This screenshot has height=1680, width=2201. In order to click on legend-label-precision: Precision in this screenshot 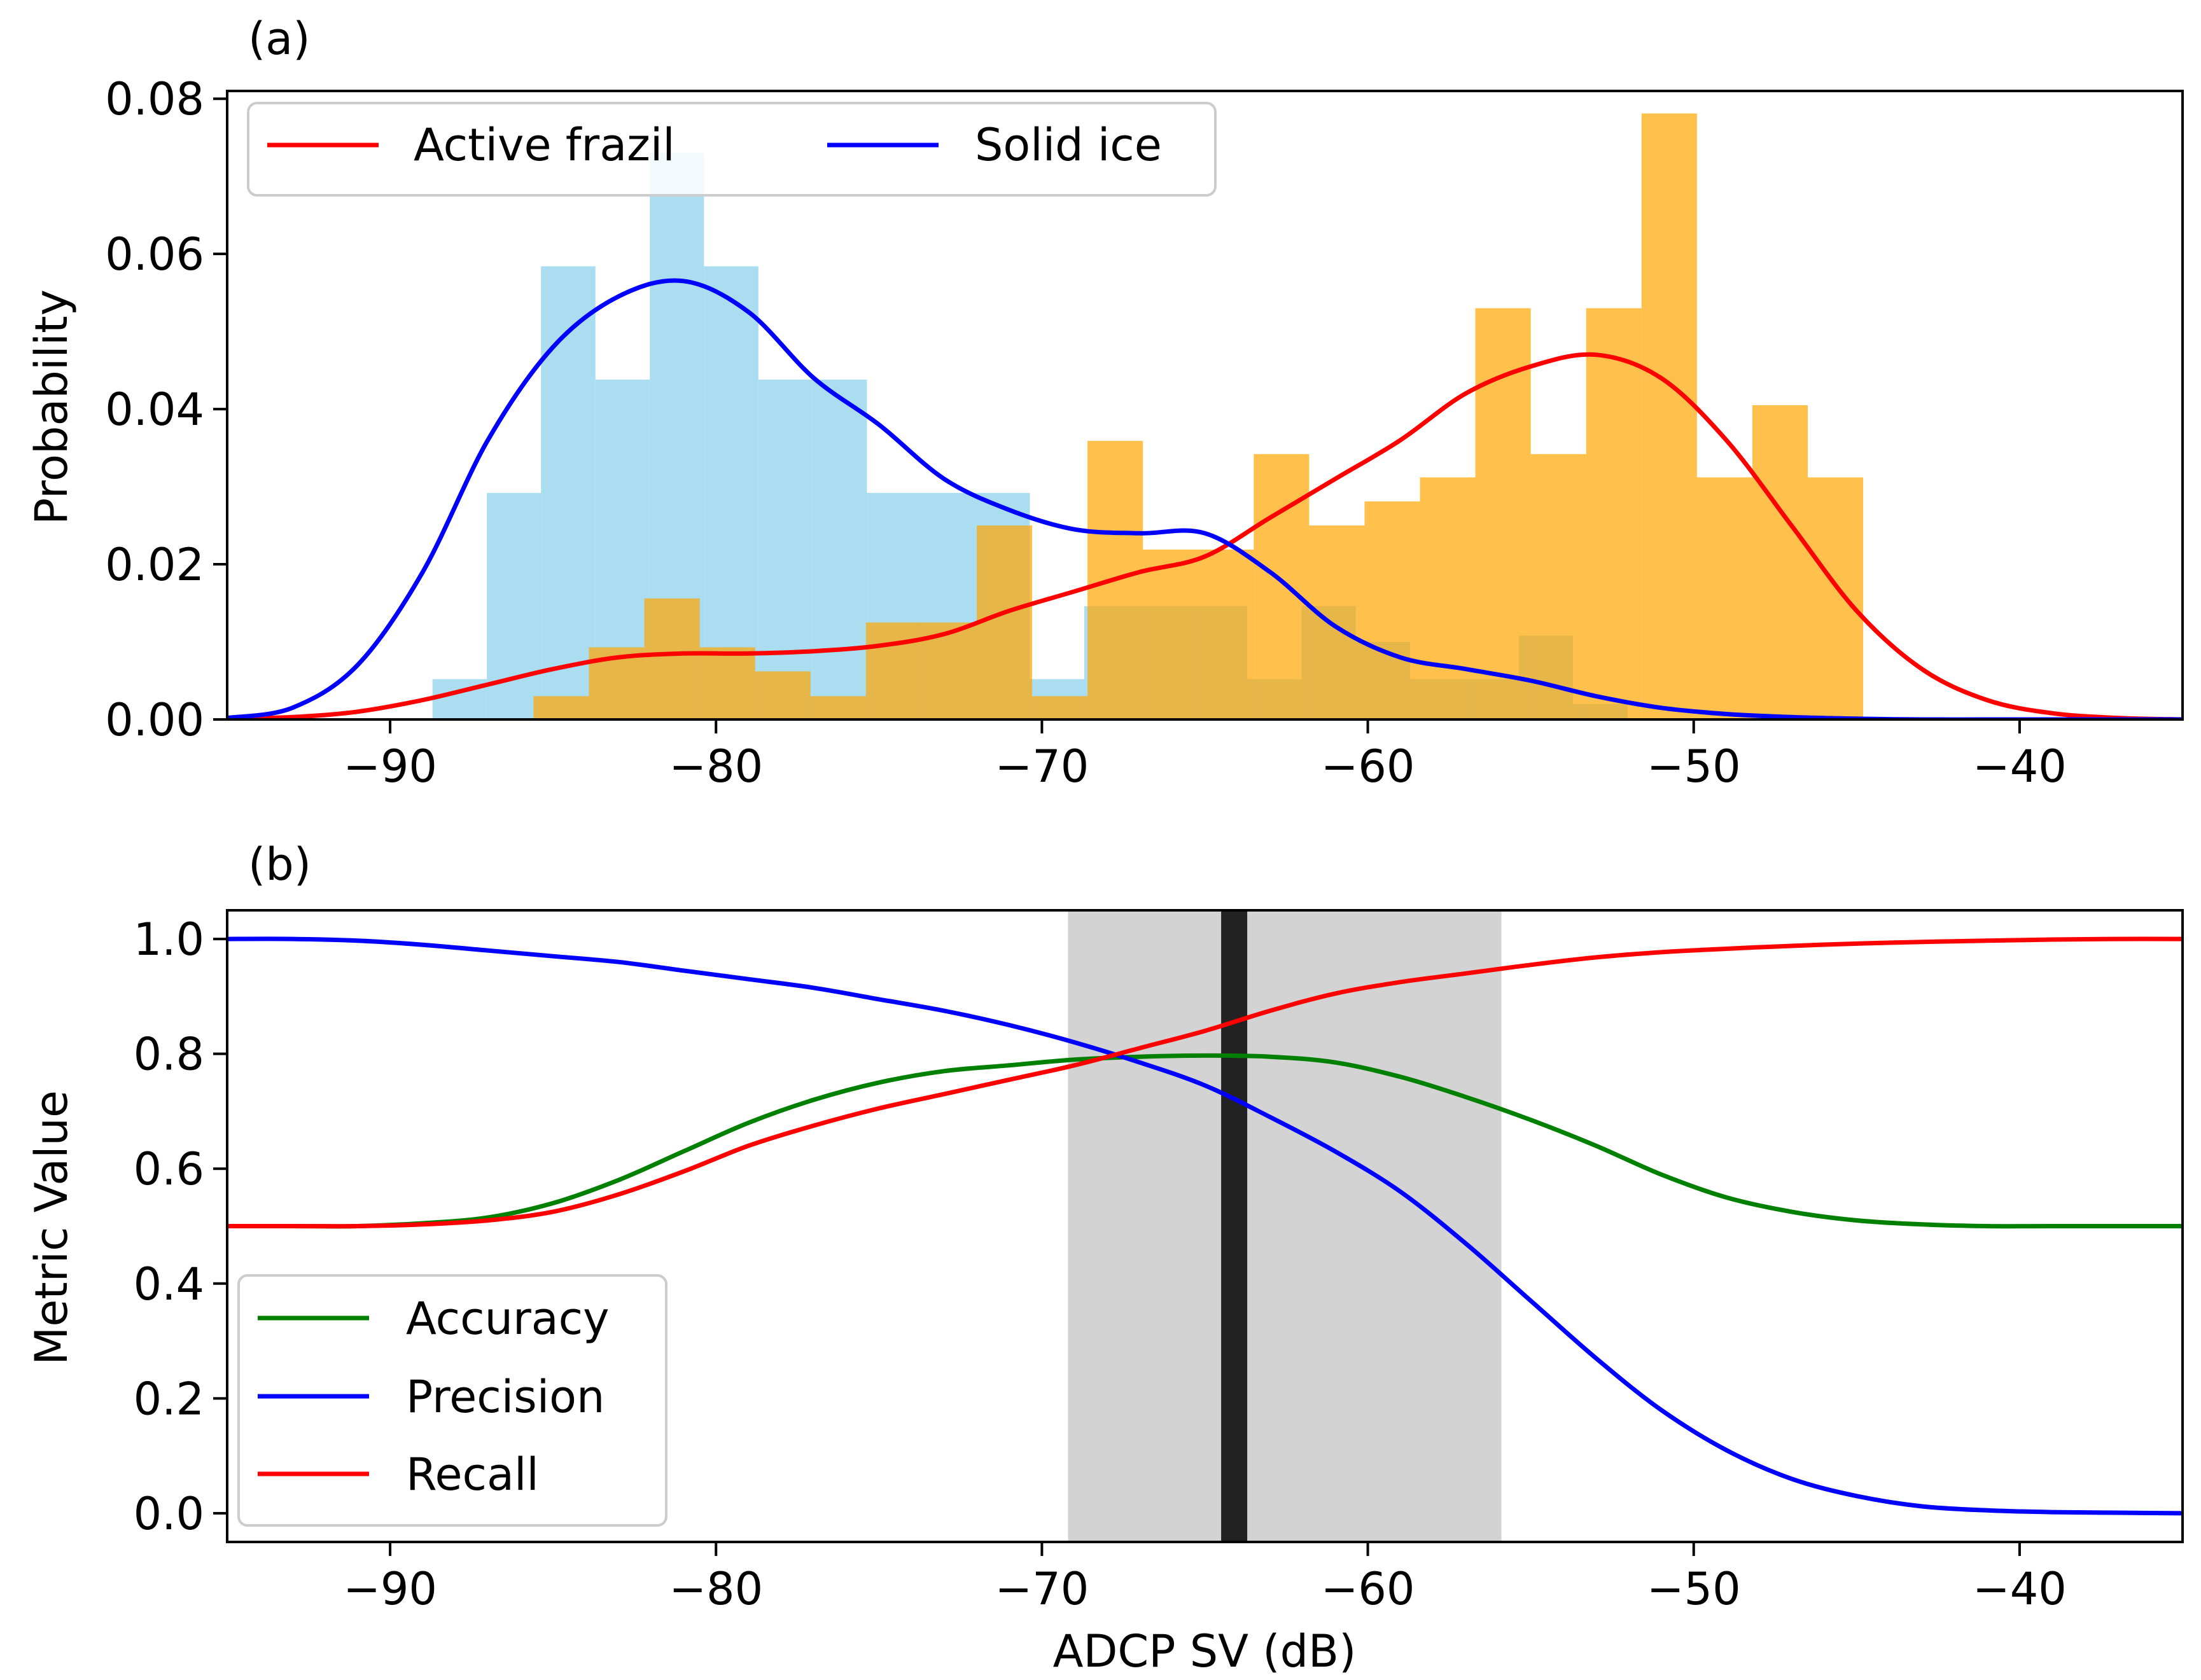, I will do `click(505, 1397)`.